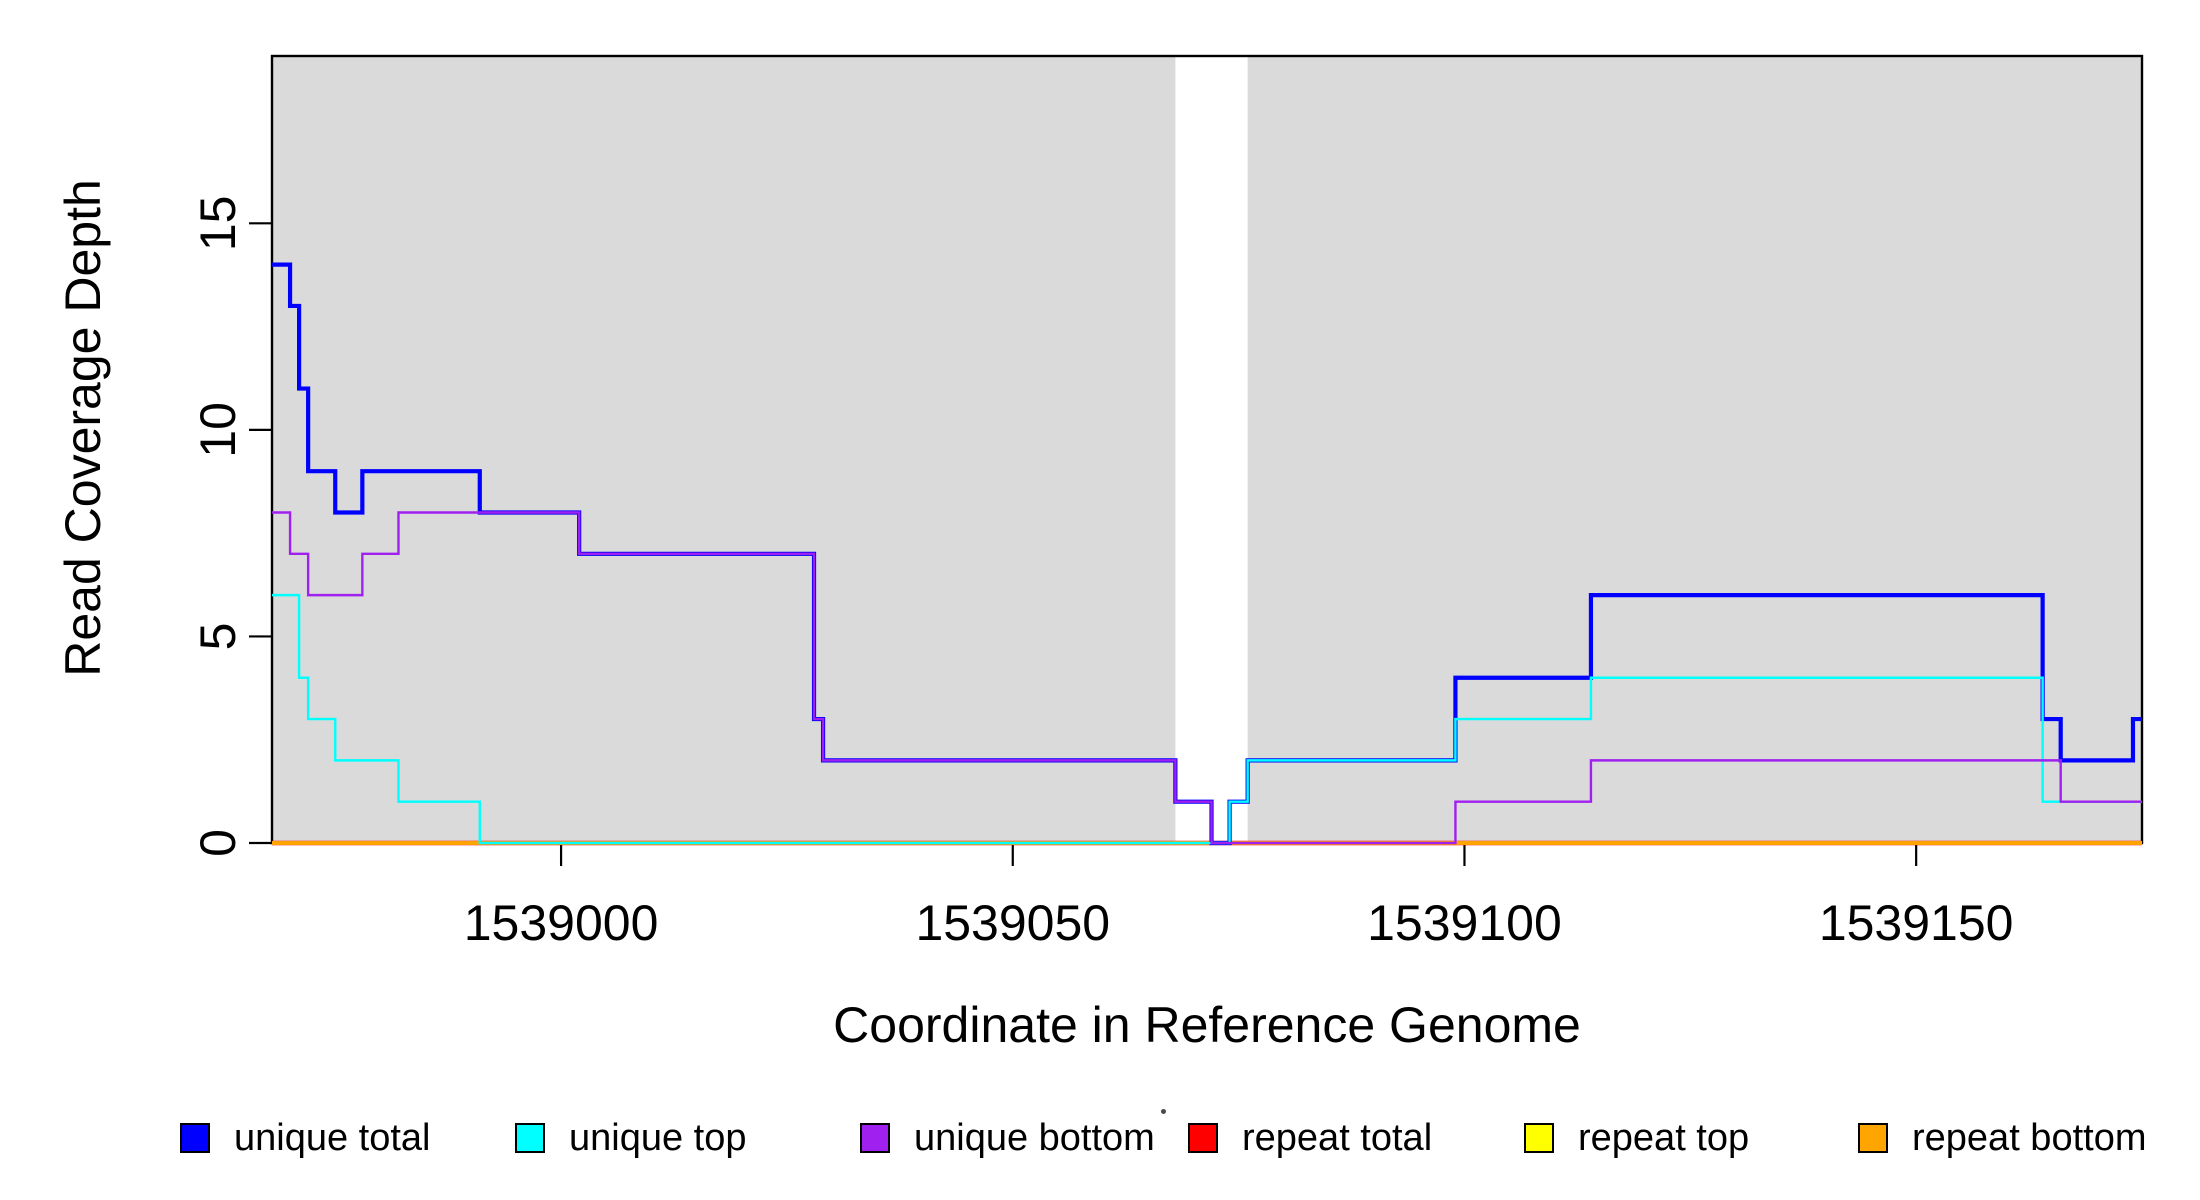 The width and height of the screenshot is (2200, 1200). What do you see at coordinates (83, 428) in the screenshot?
I see `y-axis-title: Read Coverage Depth` at bounding box center [83, 428].